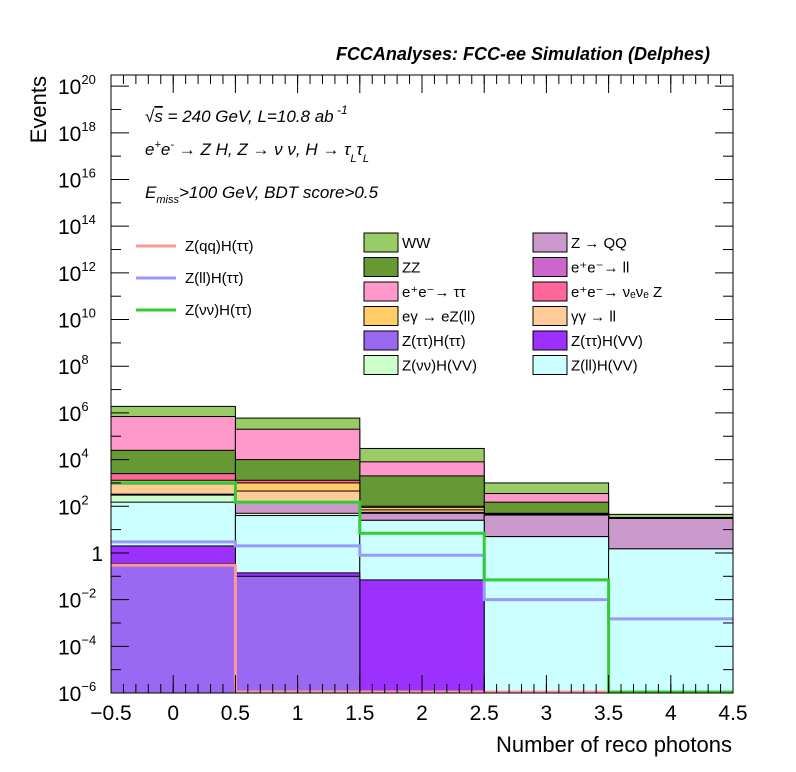 Image resolution: width=796 pixels, height=772 pixels. Describe the element at coordinates (246, 114) in the screenshot. I see `annotation-energy-lumi: √s = 240 GeV, L=10.8 ab -1` at that location.